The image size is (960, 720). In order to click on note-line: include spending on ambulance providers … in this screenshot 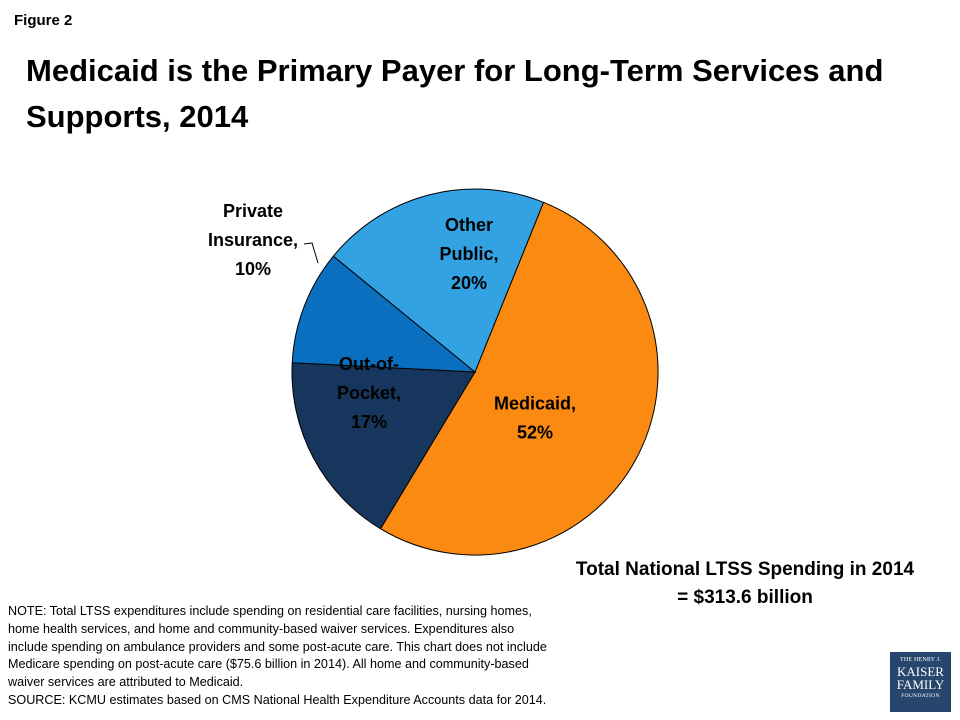, I will do `click(277, 646)`.